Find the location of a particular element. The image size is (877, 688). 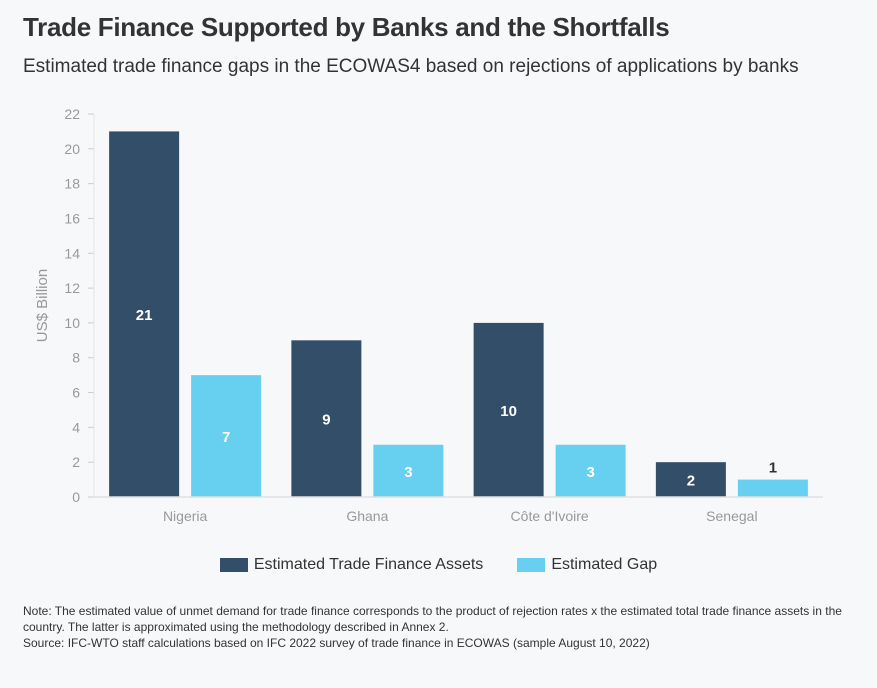

x-tick-label: Côte d'Ivoire is located at coordinates (550, 516).